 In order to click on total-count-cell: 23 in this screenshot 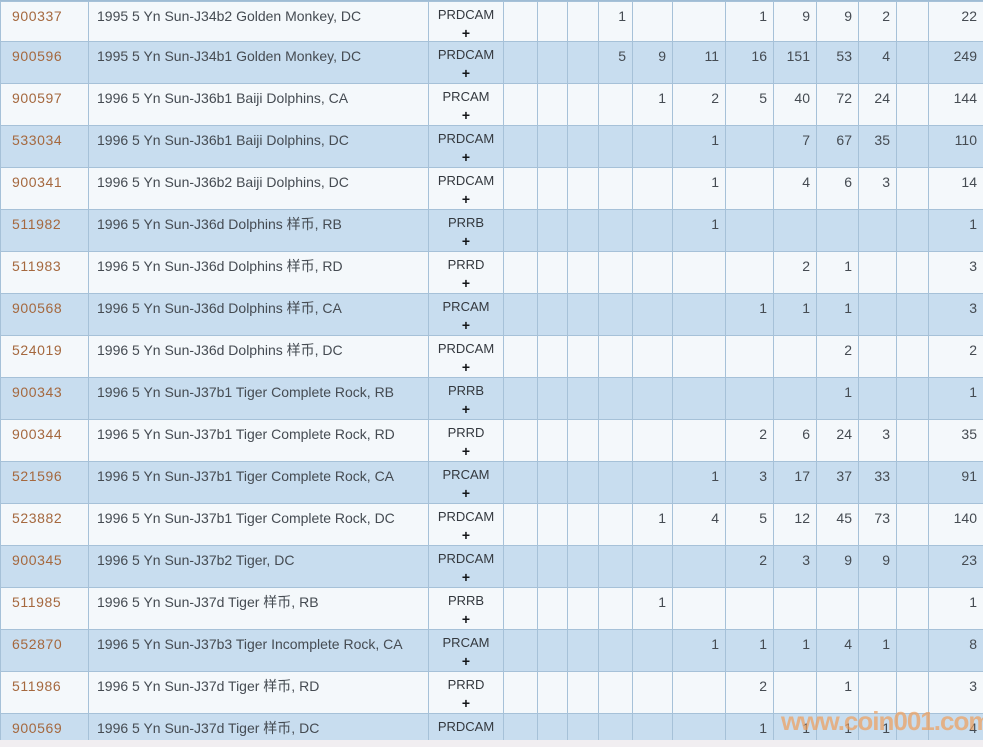, I will do `click(955, 567)`.